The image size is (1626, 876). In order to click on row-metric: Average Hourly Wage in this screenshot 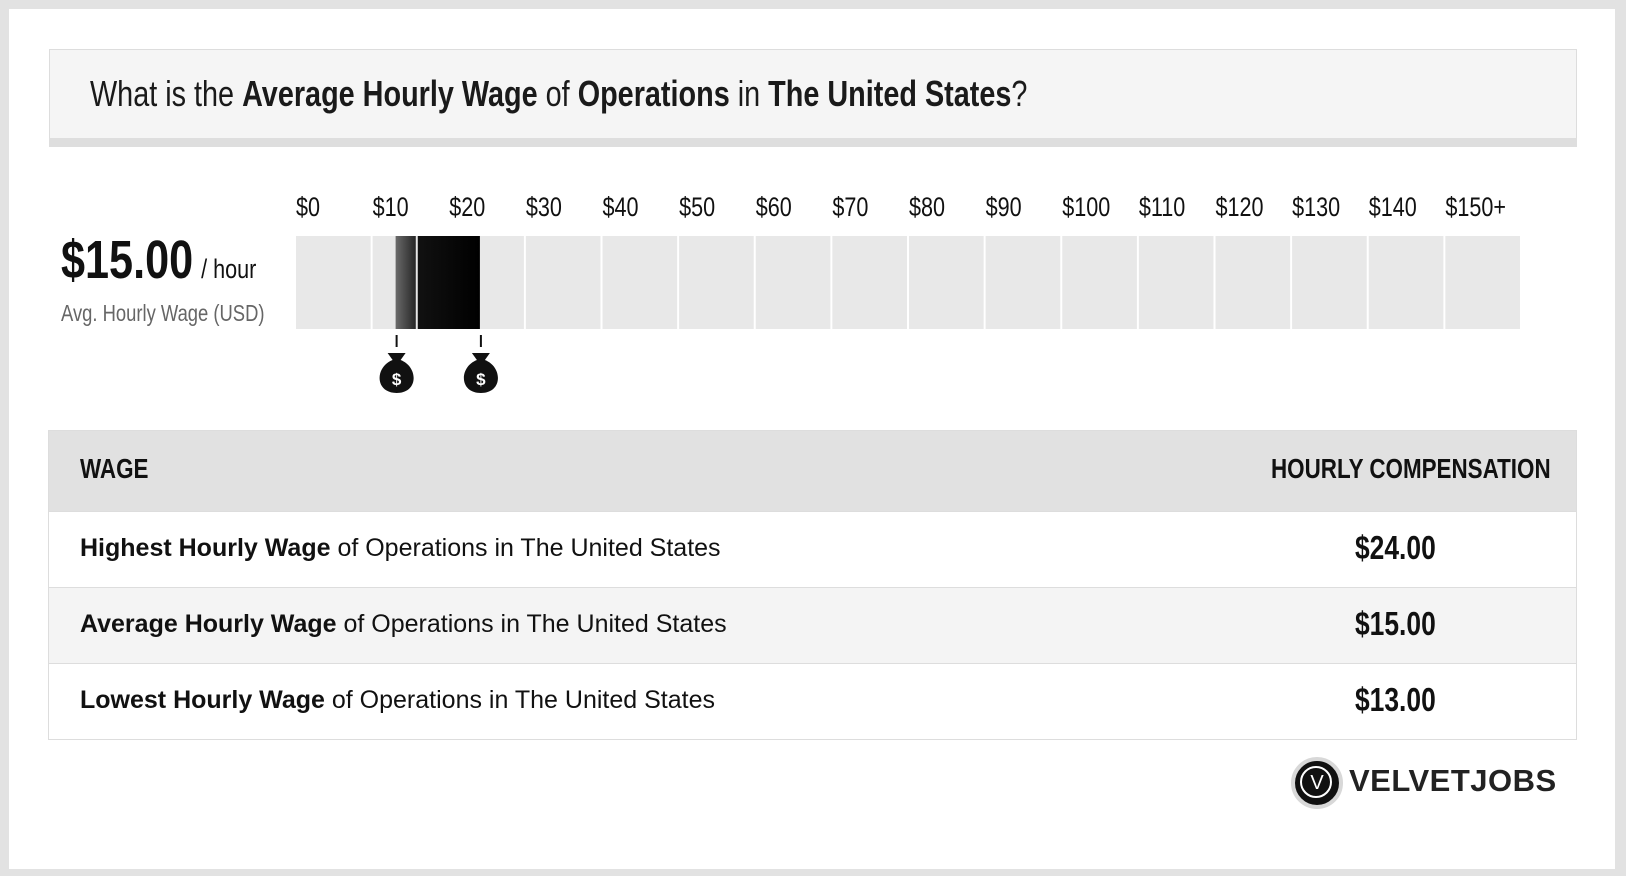, I will do `click(208, 624)`.